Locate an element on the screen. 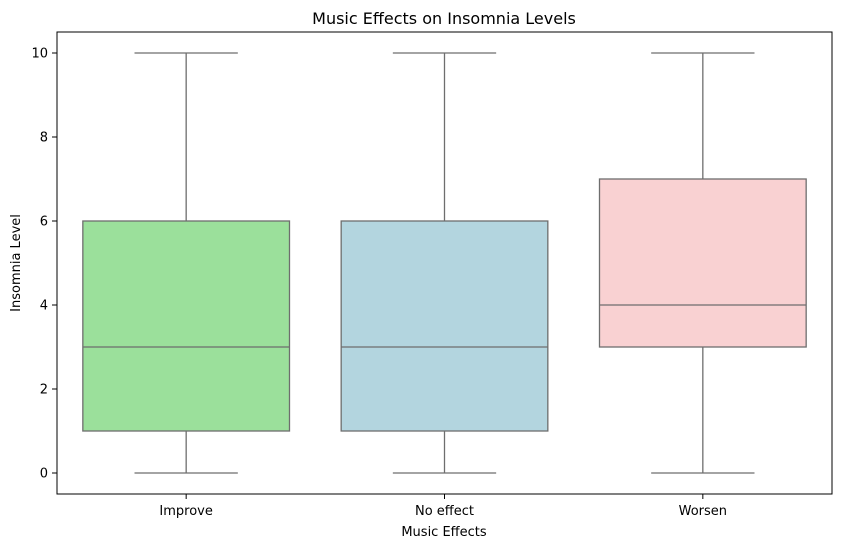  y-axis: 0 2 4 6 8 10 is located at coordinates (44, 264).